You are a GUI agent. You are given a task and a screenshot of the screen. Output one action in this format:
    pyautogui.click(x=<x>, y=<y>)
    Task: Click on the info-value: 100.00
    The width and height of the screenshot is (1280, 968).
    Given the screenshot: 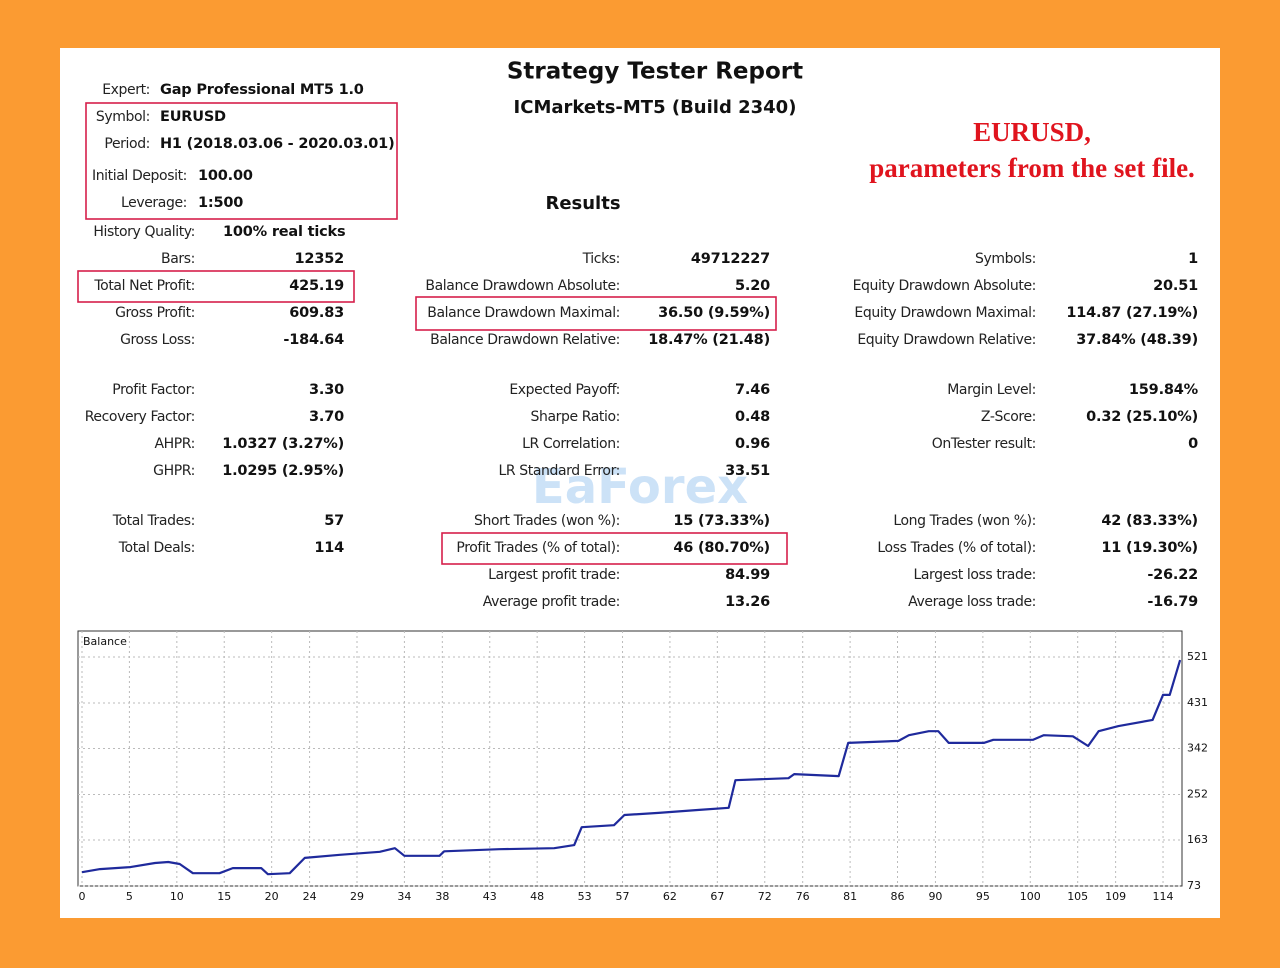 What is the action you would take?
    pyautogui.click(x=225, y=176)
    